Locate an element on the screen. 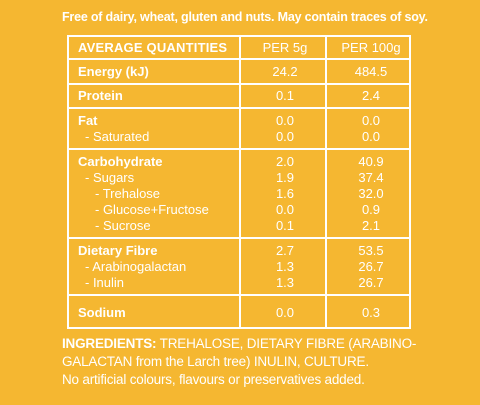 Image resolution: width=480 pixels, height=405 pixels. row-value-per-serving: 2.0 is located at coordinates (285, 161).